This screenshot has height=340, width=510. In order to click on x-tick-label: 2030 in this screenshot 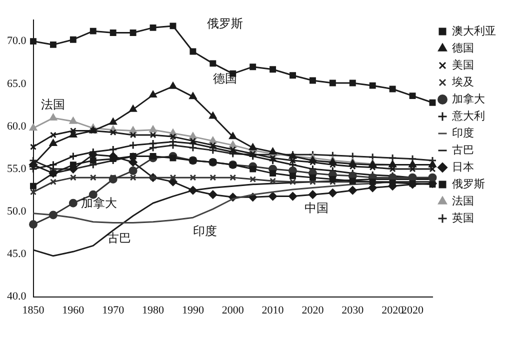, I will do `click(353, 310)`.